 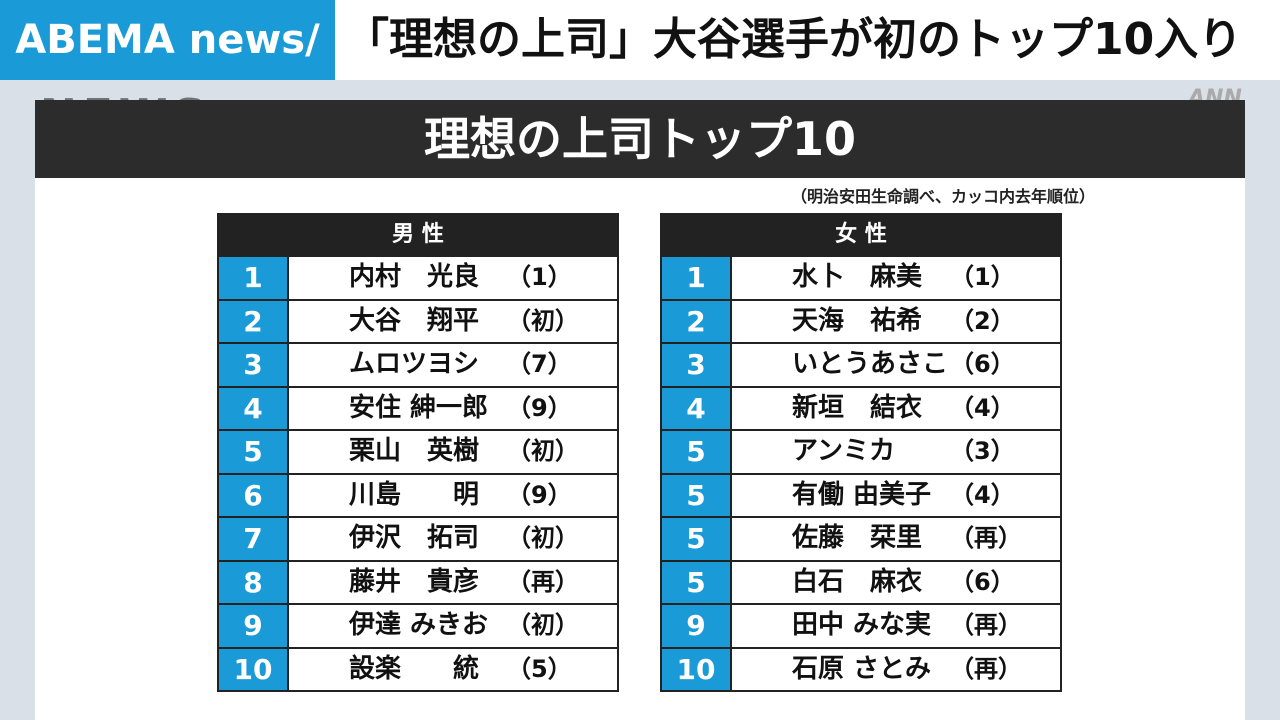 I want to click on name: 大谷 翔平, so click(x=414, y=320).